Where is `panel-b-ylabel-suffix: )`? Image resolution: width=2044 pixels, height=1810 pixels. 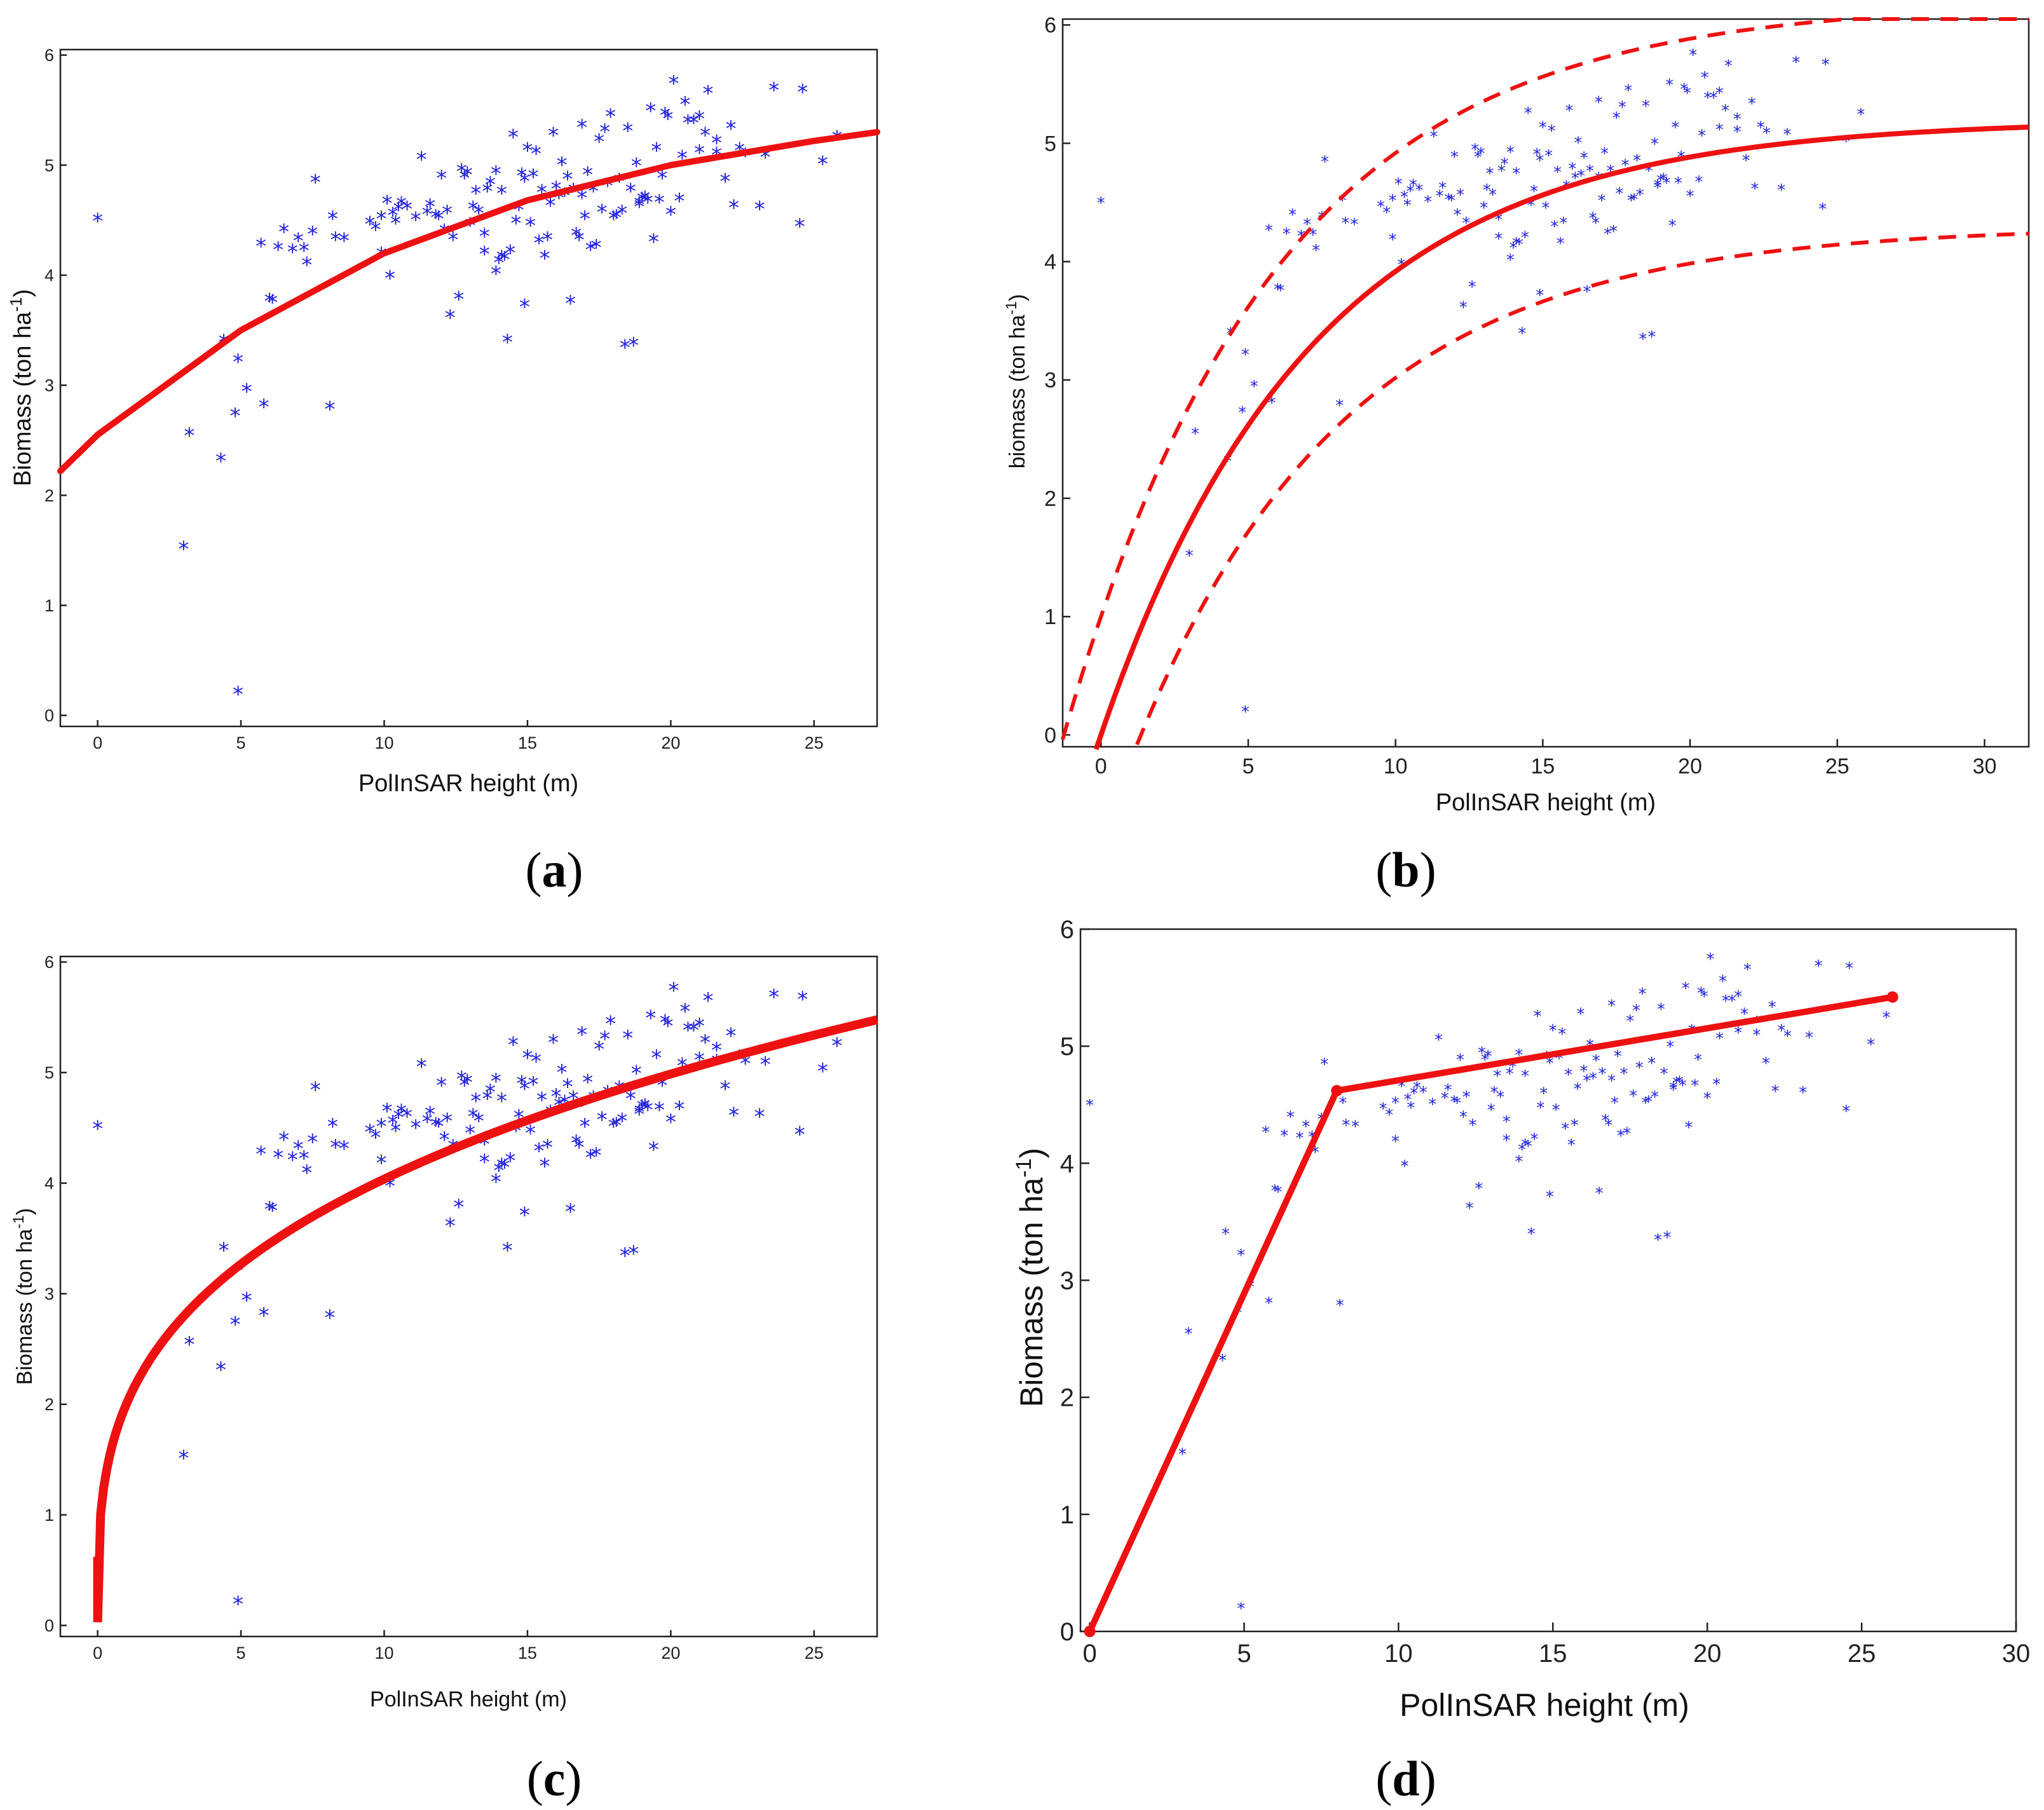
panel-b-ylabel-suffix: ) is located at coordinates (1017, 297).